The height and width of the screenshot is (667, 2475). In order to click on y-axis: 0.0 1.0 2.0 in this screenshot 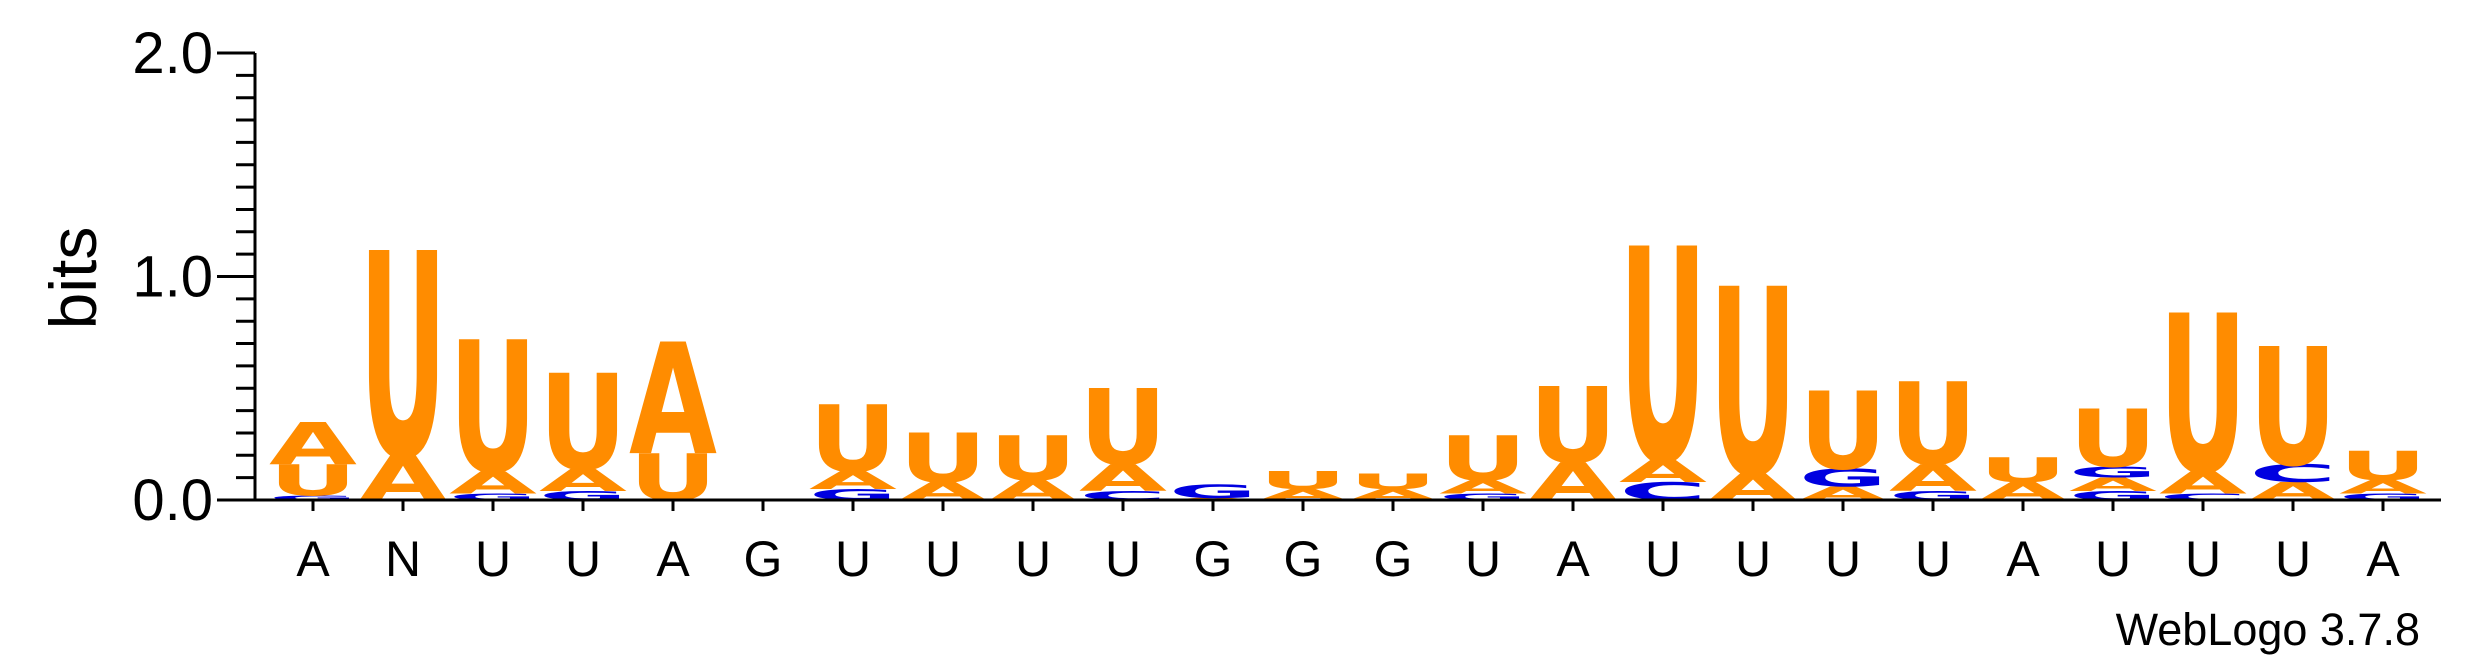, I will do `click(194, 277)`.